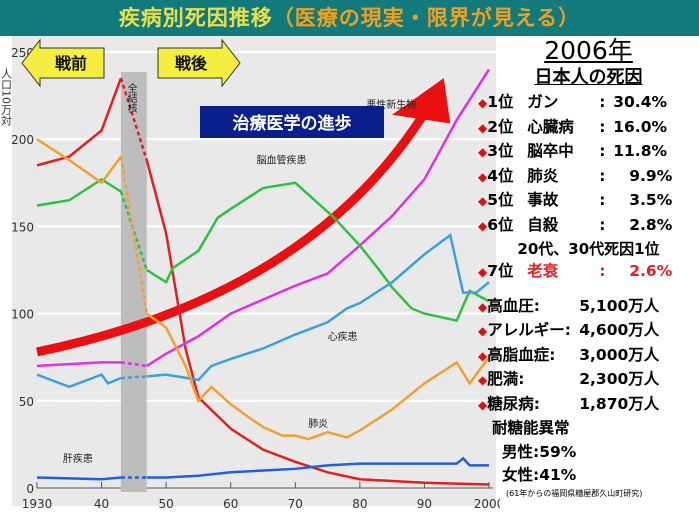 The image size is (699, 524). Describe the element at coordinates (640, 126) in the screenshot. I see `percent: 16.0%` at that location.